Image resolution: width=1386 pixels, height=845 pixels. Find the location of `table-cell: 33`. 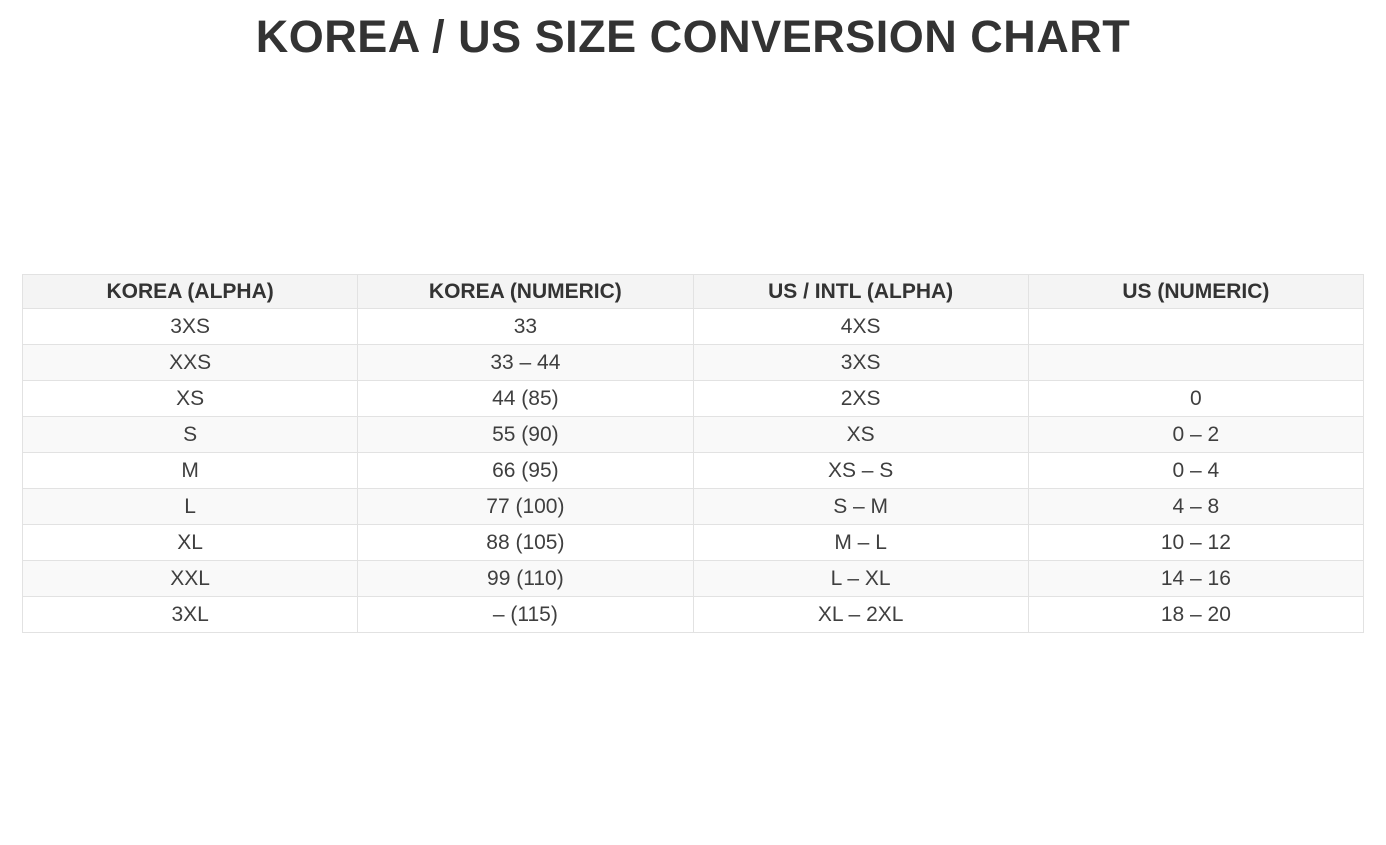

table-cell: 33 is located at coordinates (525, 326).